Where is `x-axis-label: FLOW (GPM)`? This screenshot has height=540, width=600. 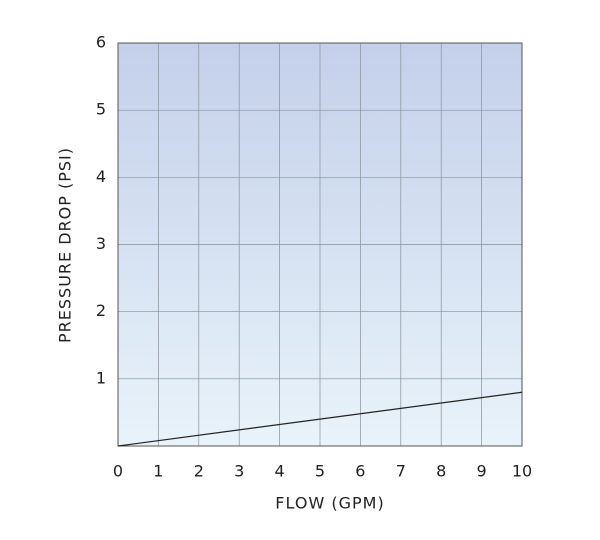 x-axis-label: FLOW (GPM) is located at coordinates (329, 503).